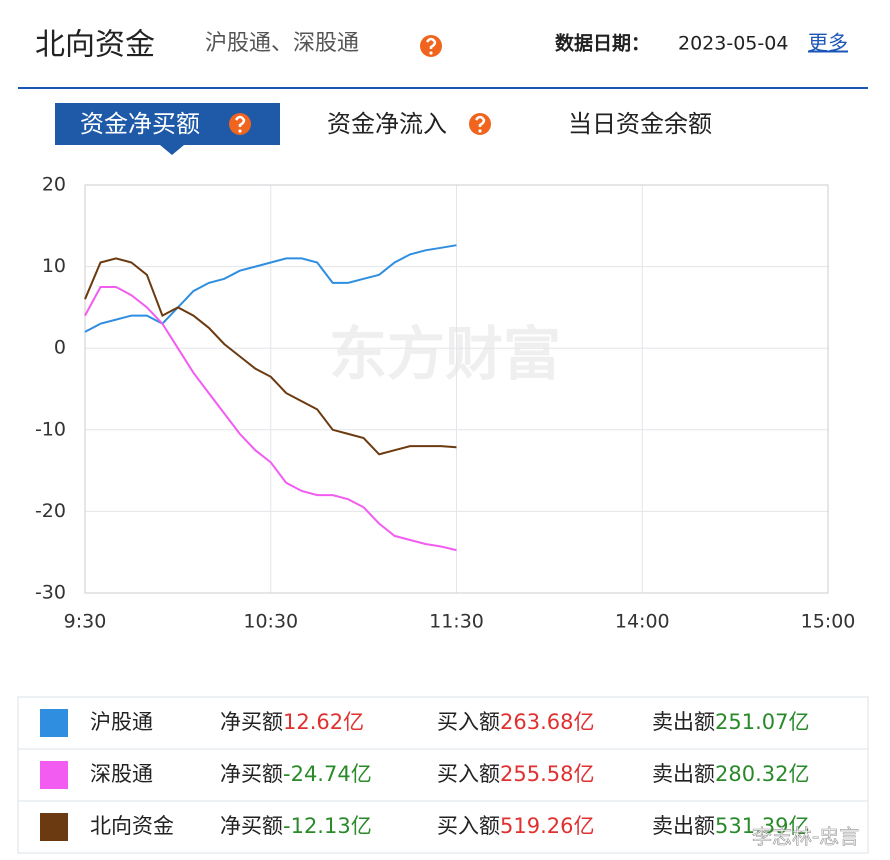  What do you see at coordinates (282, 43) in the screenshot?
I see `subtitle: 沪股通、深股通` at bounding box center [282, 43].